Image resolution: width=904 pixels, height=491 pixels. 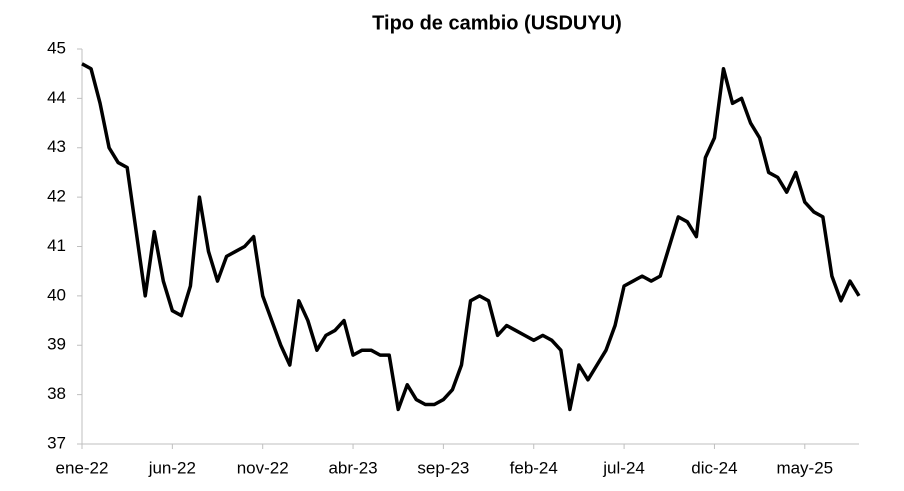 What do you see at coordinates (56, 442) in the screenshot?
I see `y-tick-label: 37` at bounding box center [56, 442].